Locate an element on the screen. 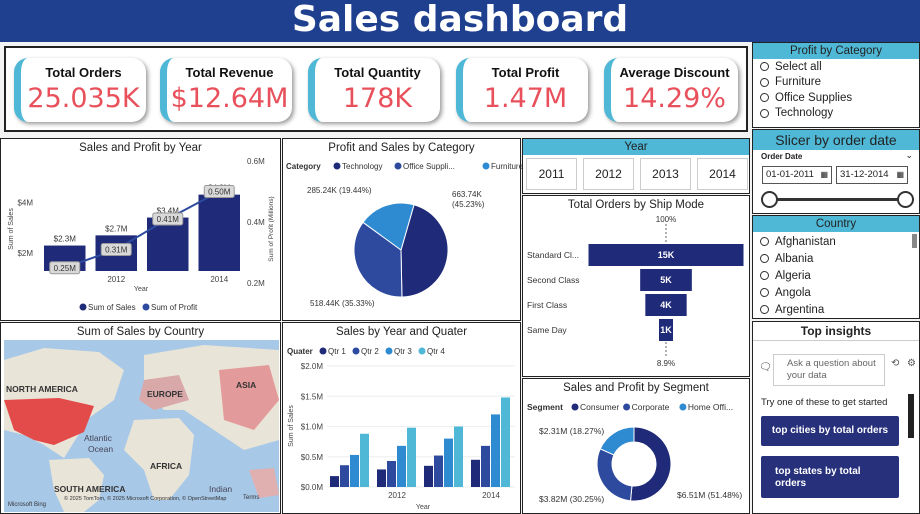 The image size is (920, 514). profit-data-label: 0.25M is located at coordinates (65, 268).